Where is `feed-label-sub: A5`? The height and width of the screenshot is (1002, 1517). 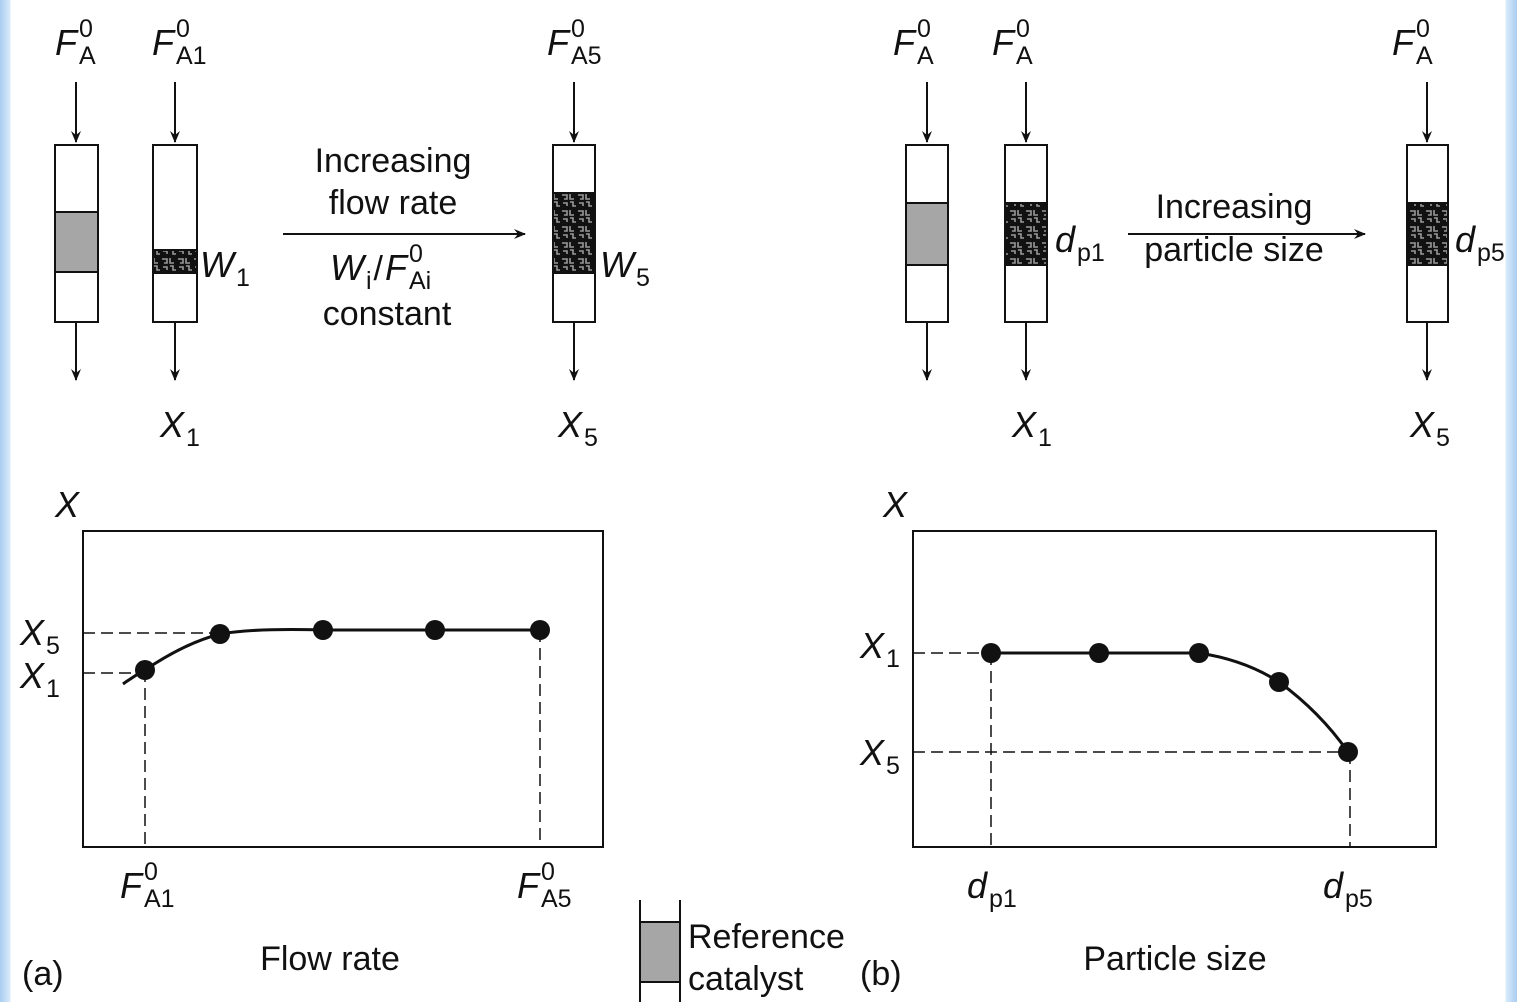
feed-label-sub: A5 is located at coordinates (586, 56).